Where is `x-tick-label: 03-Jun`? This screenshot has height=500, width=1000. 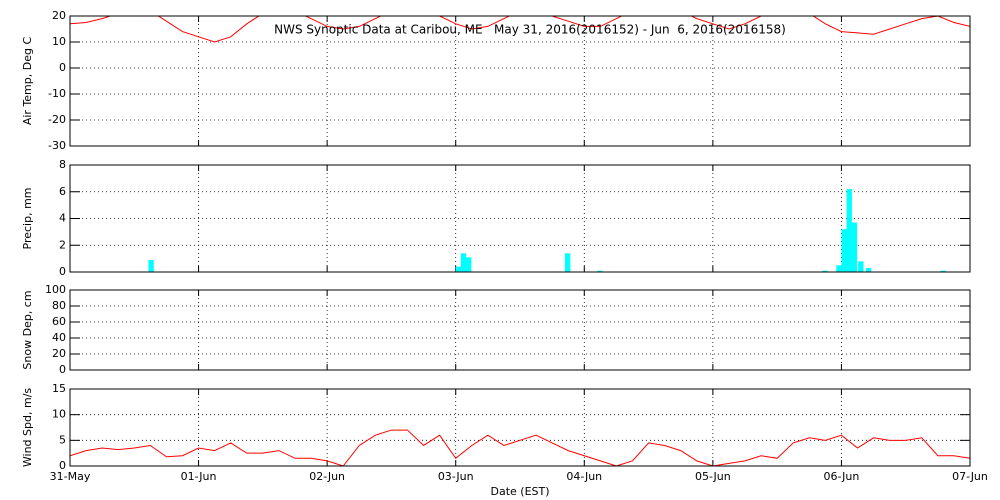
x-tick-label: 03-Jun is located at coordinates (456, 476).